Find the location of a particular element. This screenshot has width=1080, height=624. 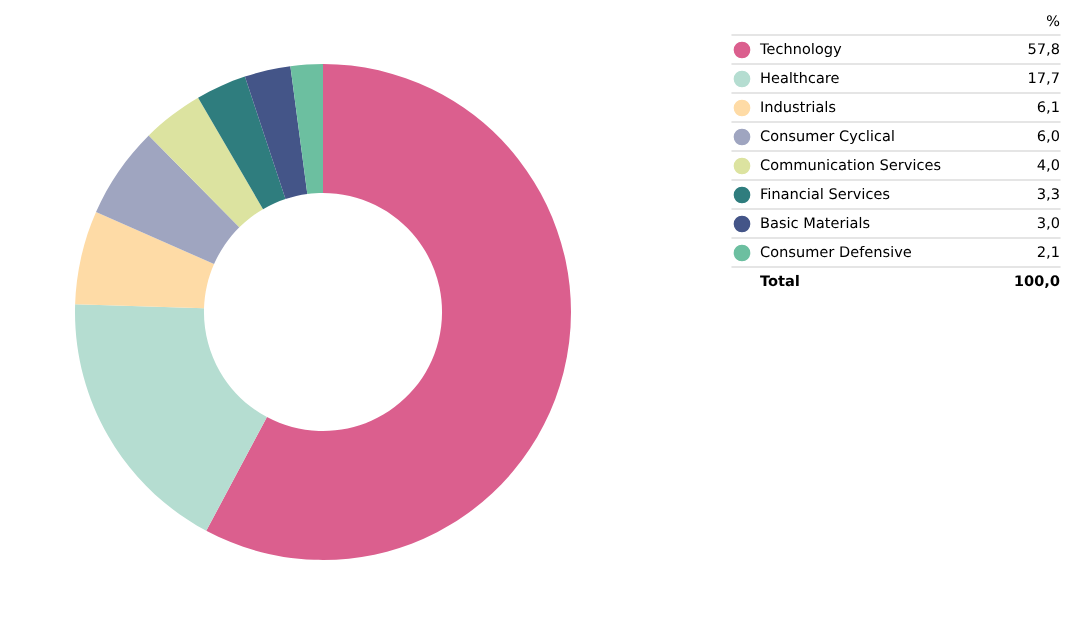

legend-label: Communication Services is located at coordinates (850, 164).